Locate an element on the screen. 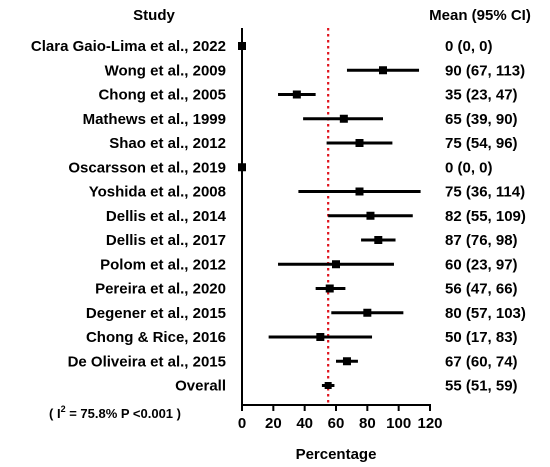  x-tick-label: 20 is located at coordinates (273, 423).